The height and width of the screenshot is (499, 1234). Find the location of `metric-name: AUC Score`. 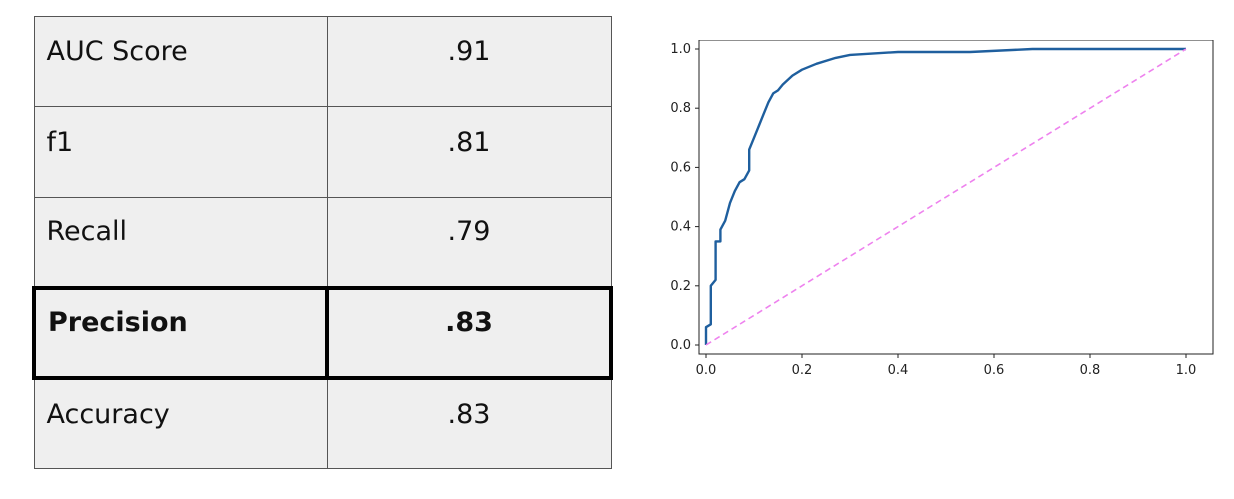

metric-name: AUC Score is located at coordinates (117, 52).